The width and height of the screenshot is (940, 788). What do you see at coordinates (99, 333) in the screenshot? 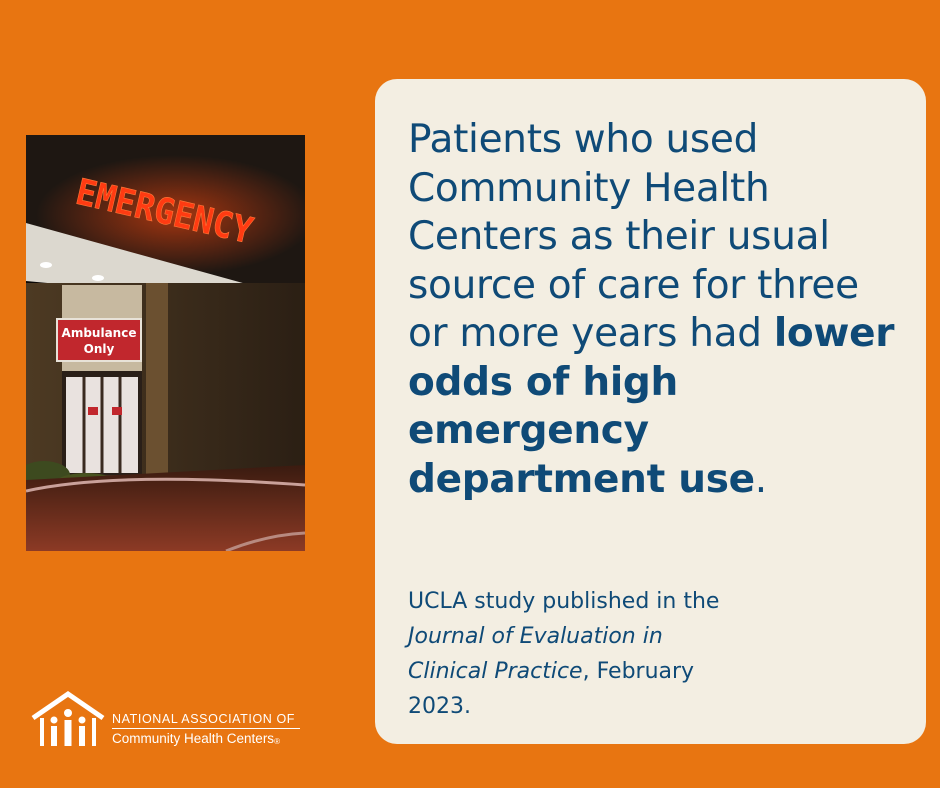
I see `door-sign-line1: Ambulance` at bounding box center [99, 333].